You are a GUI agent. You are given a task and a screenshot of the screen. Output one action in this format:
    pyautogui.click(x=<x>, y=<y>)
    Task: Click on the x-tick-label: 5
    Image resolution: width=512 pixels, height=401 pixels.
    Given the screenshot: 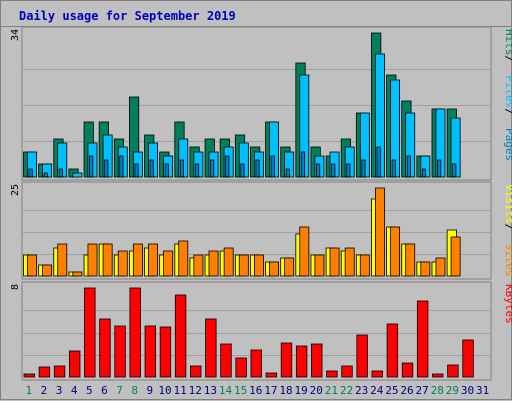 What is the action you would take?
    pyautogui.click(x=89, y=390)
    